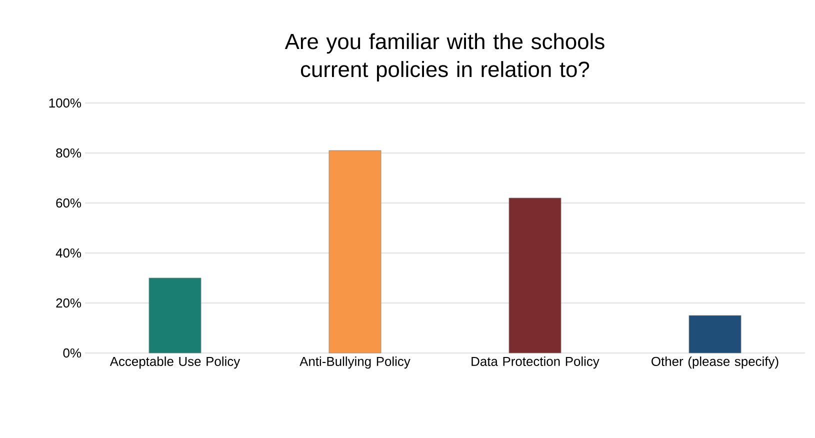  I want to click on y-tick-label: 40%, so click(69, 253).